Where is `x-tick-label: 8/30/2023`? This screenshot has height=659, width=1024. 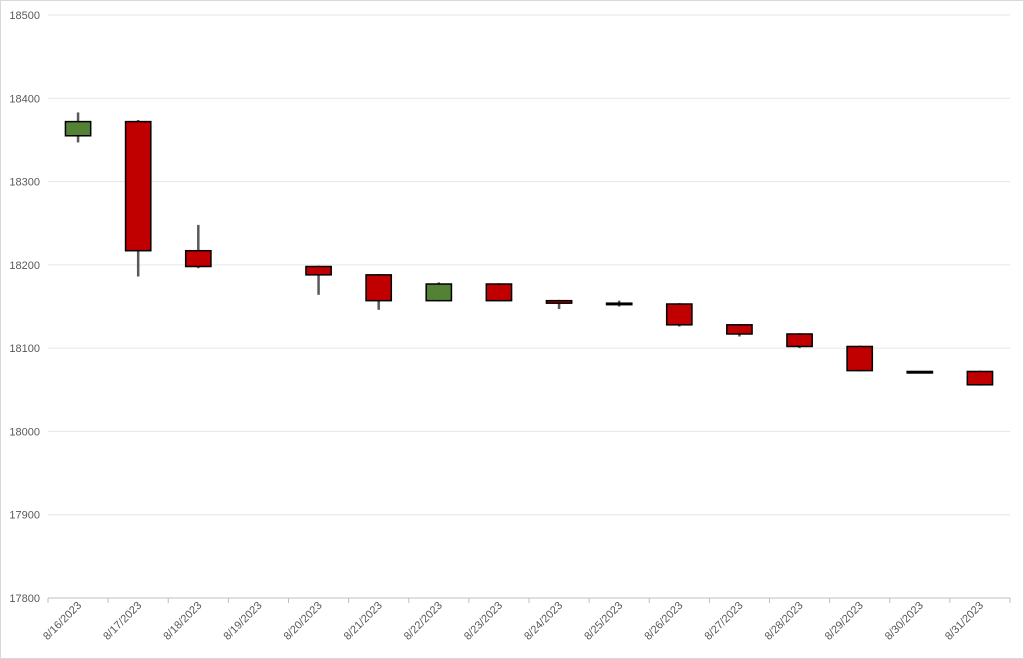 x-tick-label: 8/30/2023 is located at coordinates (904, 621).